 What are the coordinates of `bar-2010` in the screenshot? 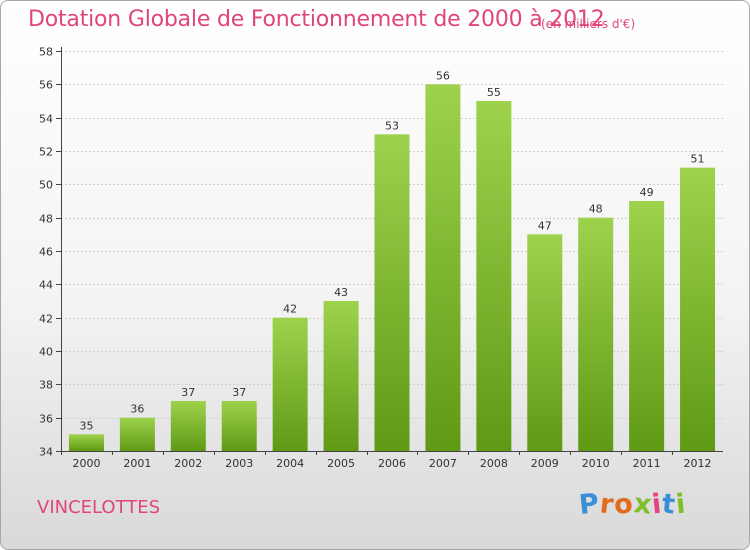 It's located at (596, 334).